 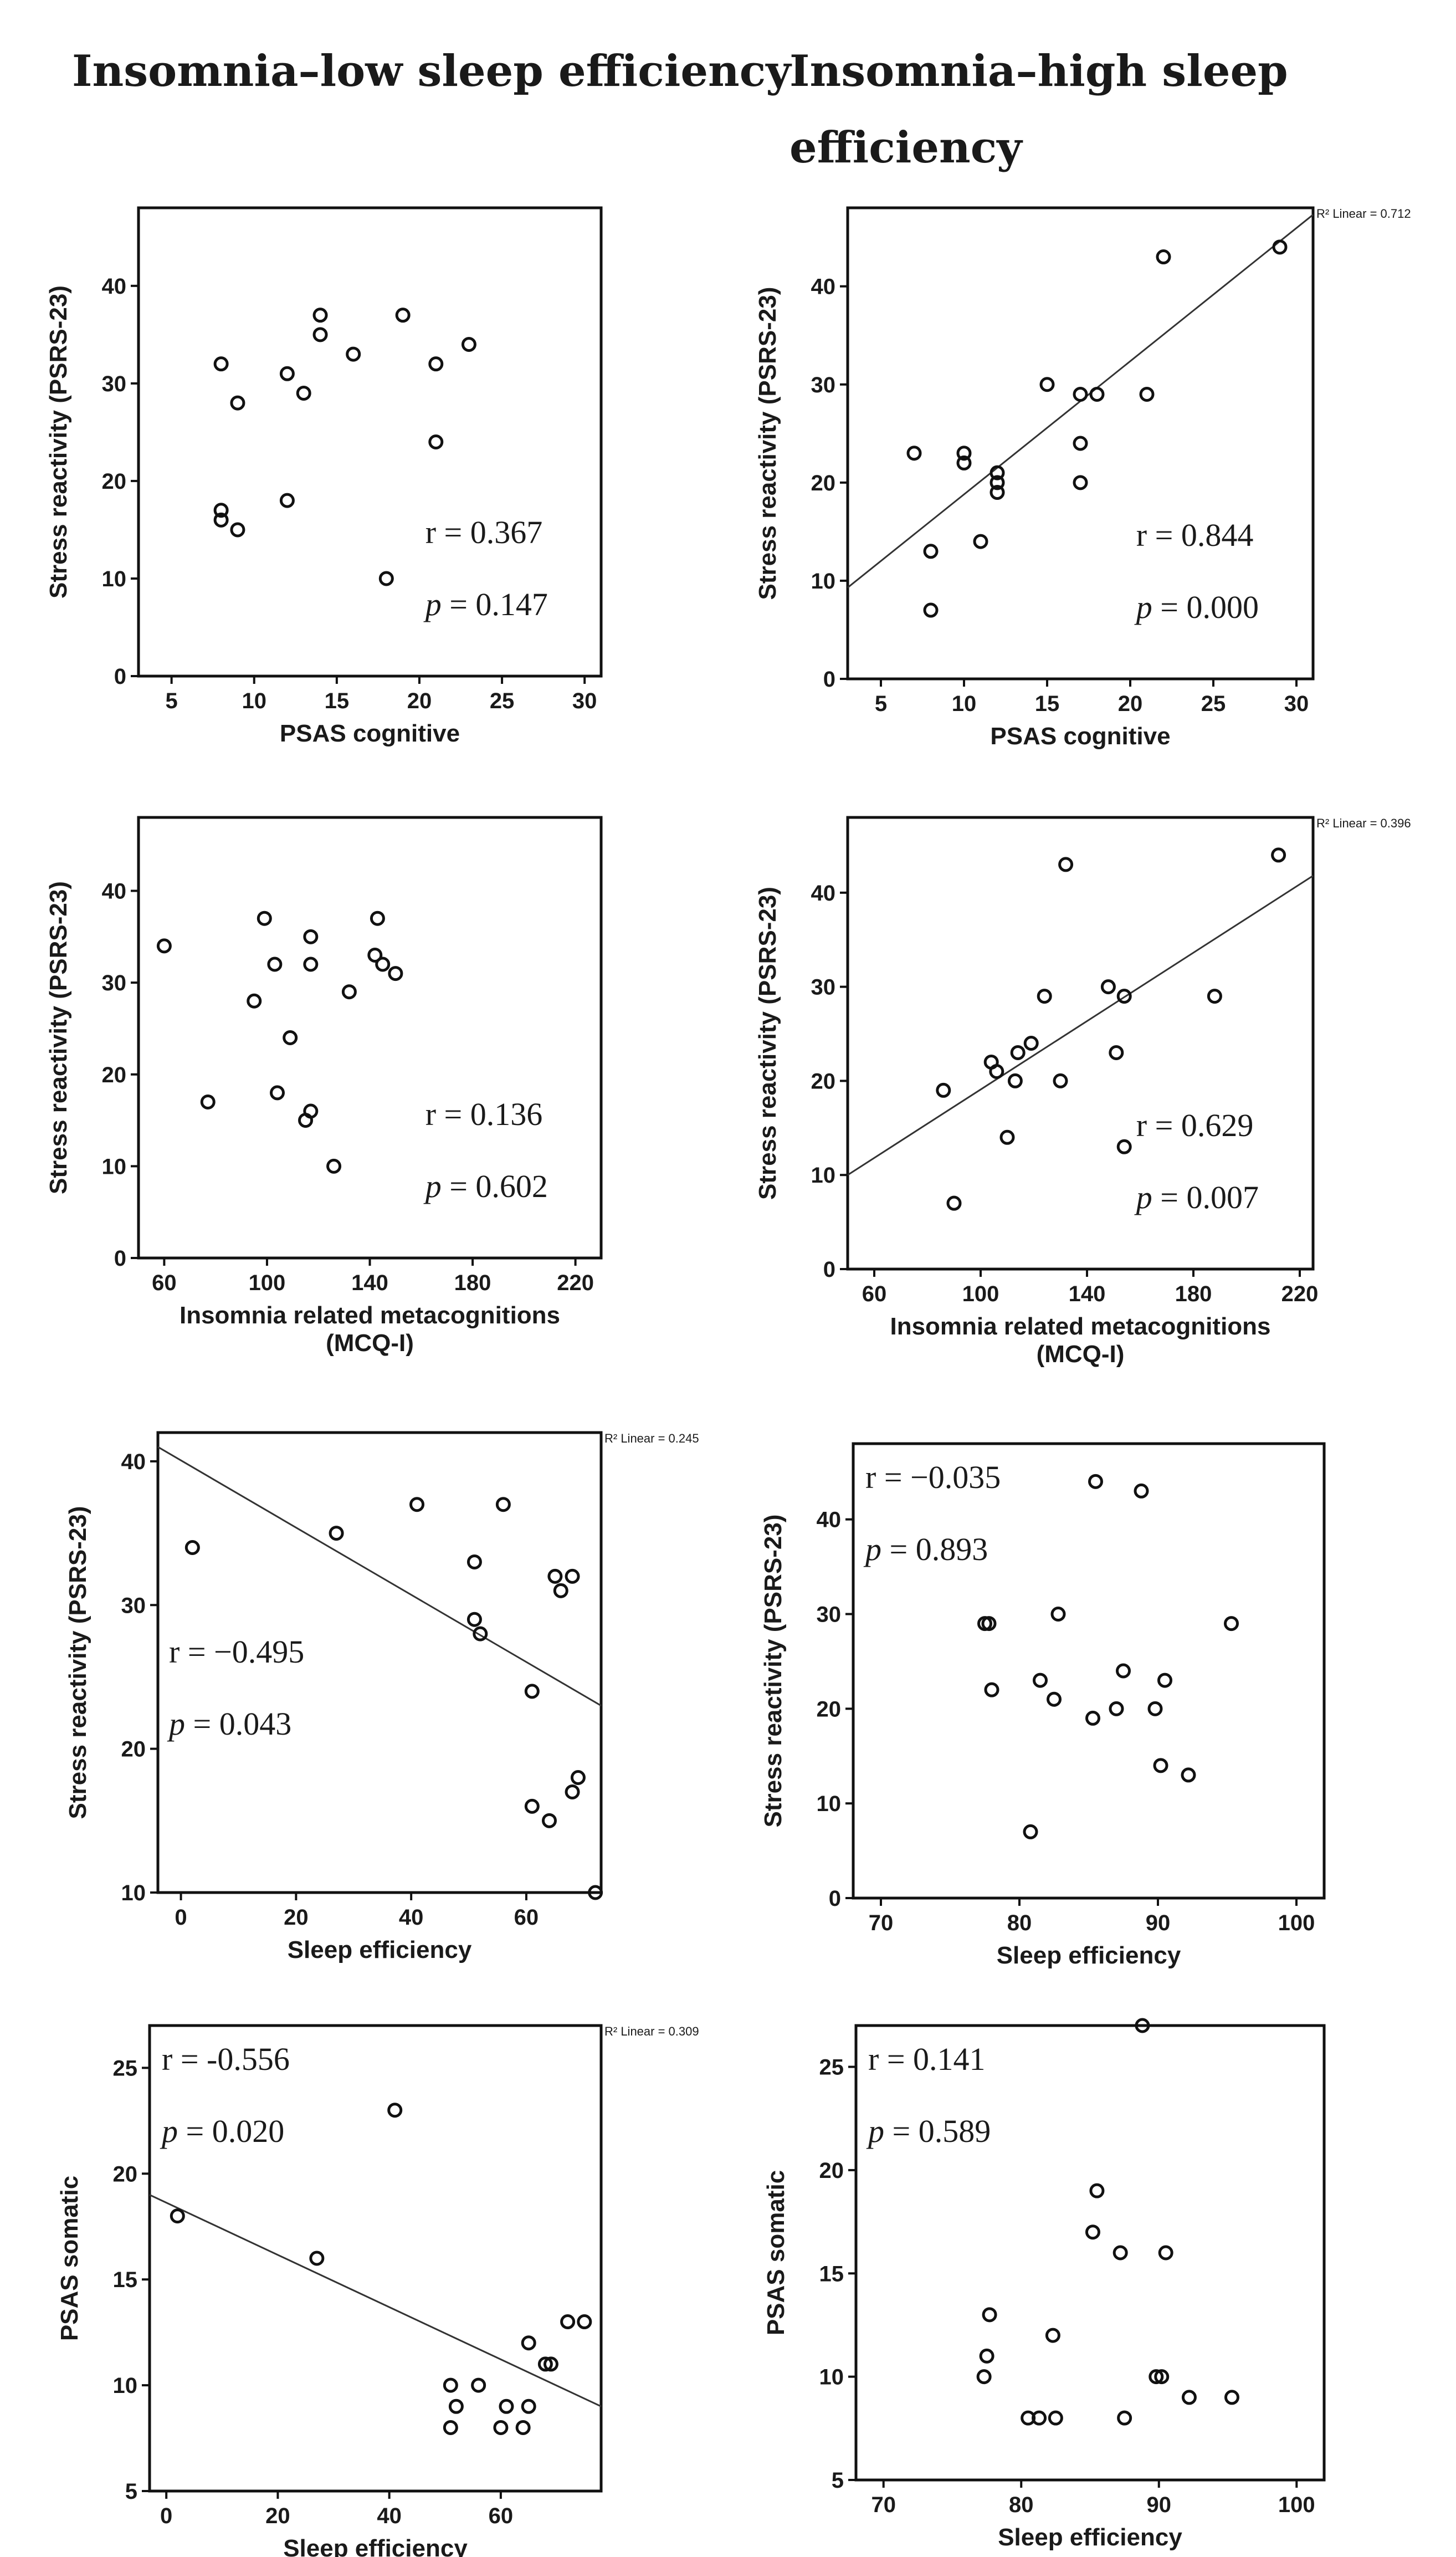 What do you see at coordinates (1038, 71) in the screenshot?
I see `header-right-line1: Insomnia–high sleep` at bounding box center [1038, 71].